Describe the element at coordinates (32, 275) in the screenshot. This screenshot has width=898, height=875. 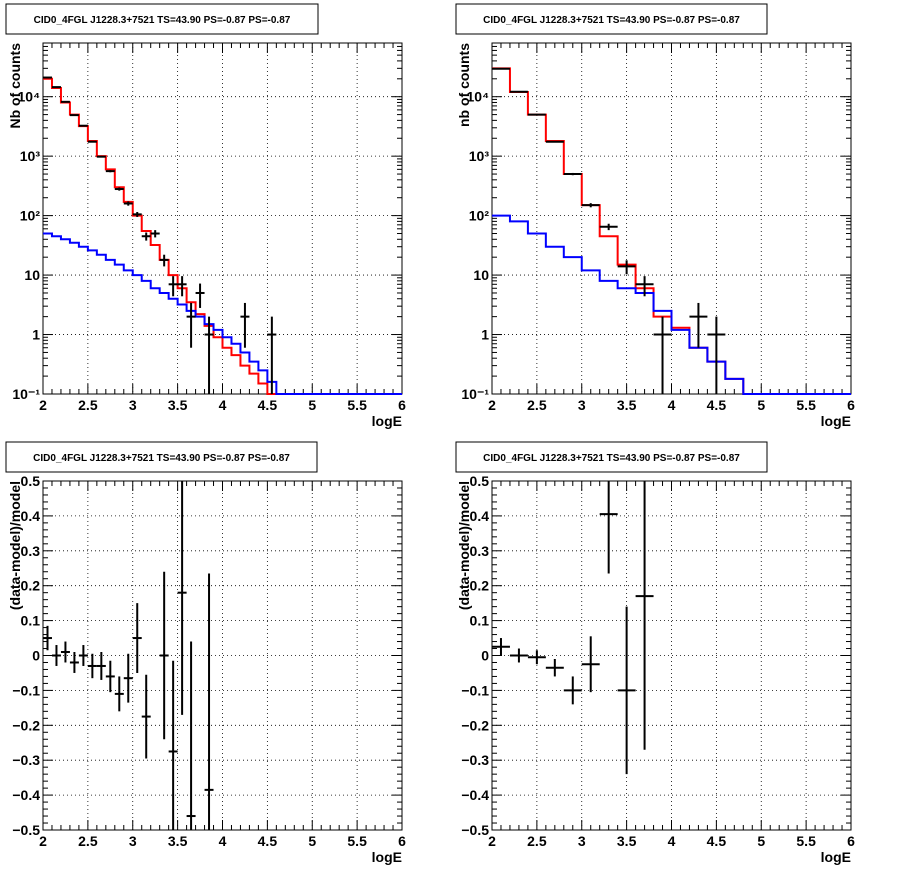
I see `y-tick-label: 10` at that location.